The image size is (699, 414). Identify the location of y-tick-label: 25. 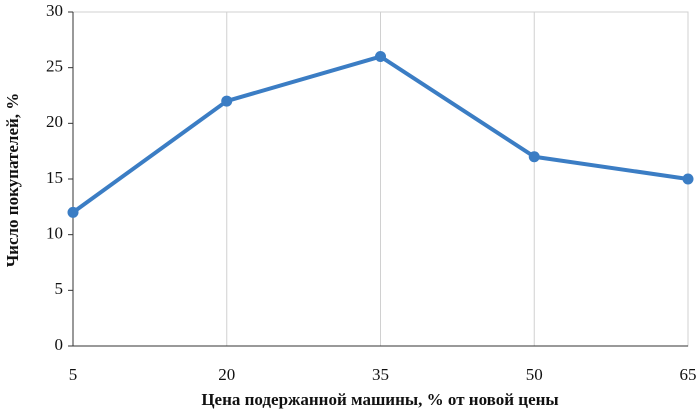
(54, 66).